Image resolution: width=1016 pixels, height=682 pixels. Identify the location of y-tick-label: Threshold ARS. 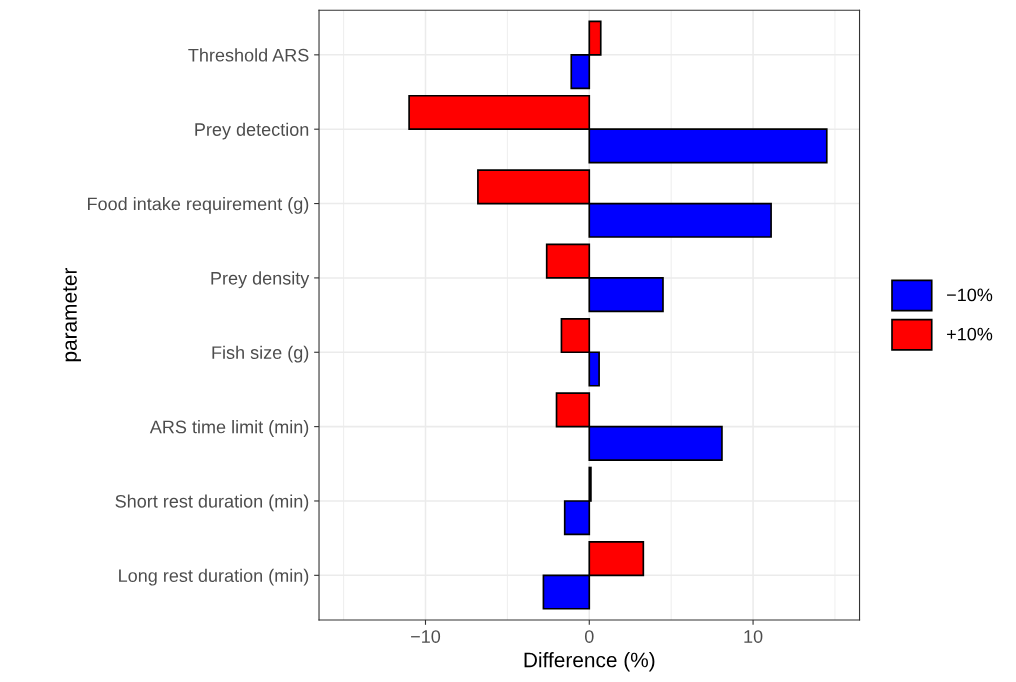
(248, 55).